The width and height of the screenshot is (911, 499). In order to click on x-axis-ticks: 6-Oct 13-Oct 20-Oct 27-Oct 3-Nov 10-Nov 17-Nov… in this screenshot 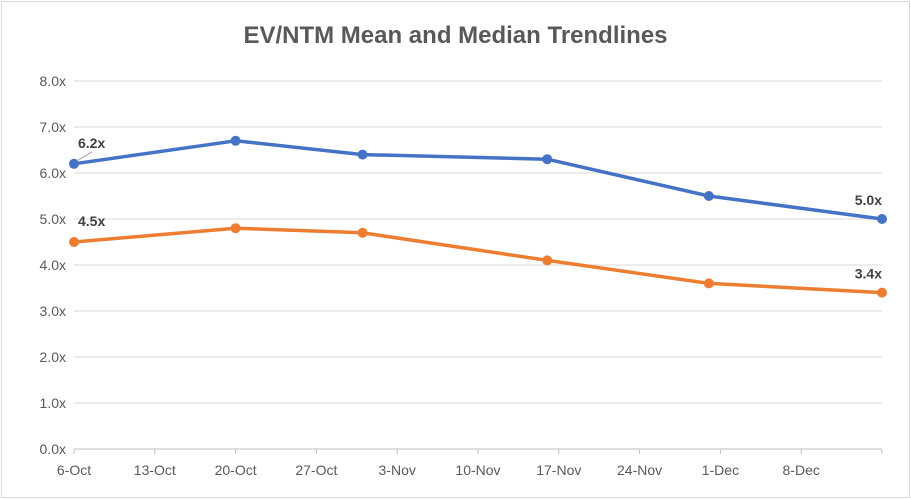, I will do `click(470, 463)`.